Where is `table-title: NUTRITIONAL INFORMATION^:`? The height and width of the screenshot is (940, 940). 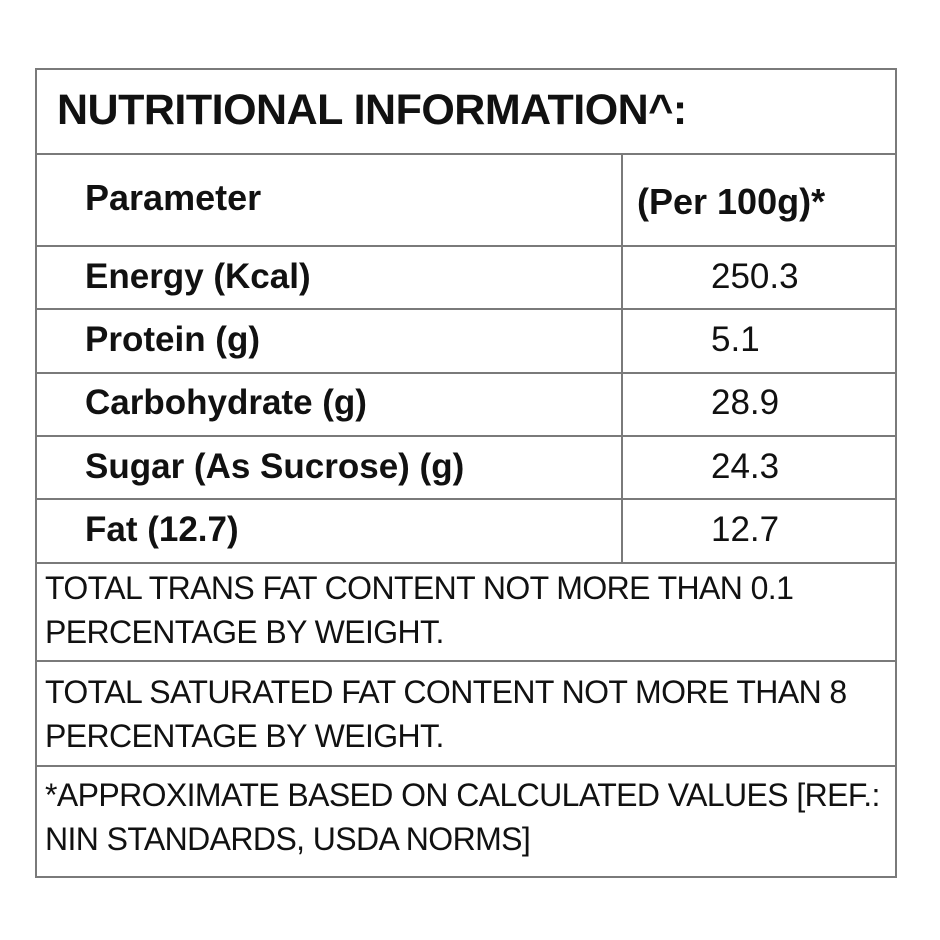
table-title: NUTRITIONAL INFORMATION^: is located at coordinates (372, 110).